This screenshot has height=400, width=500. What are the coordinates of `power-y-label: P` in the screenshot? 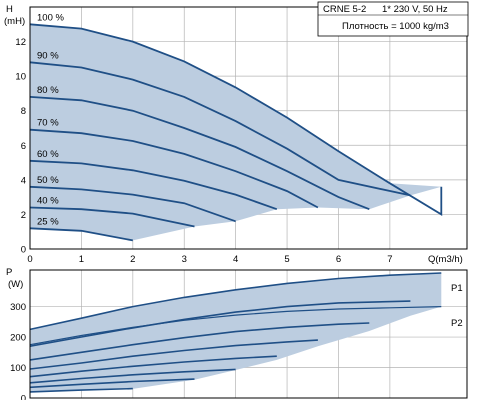 It's located at (9, 272).